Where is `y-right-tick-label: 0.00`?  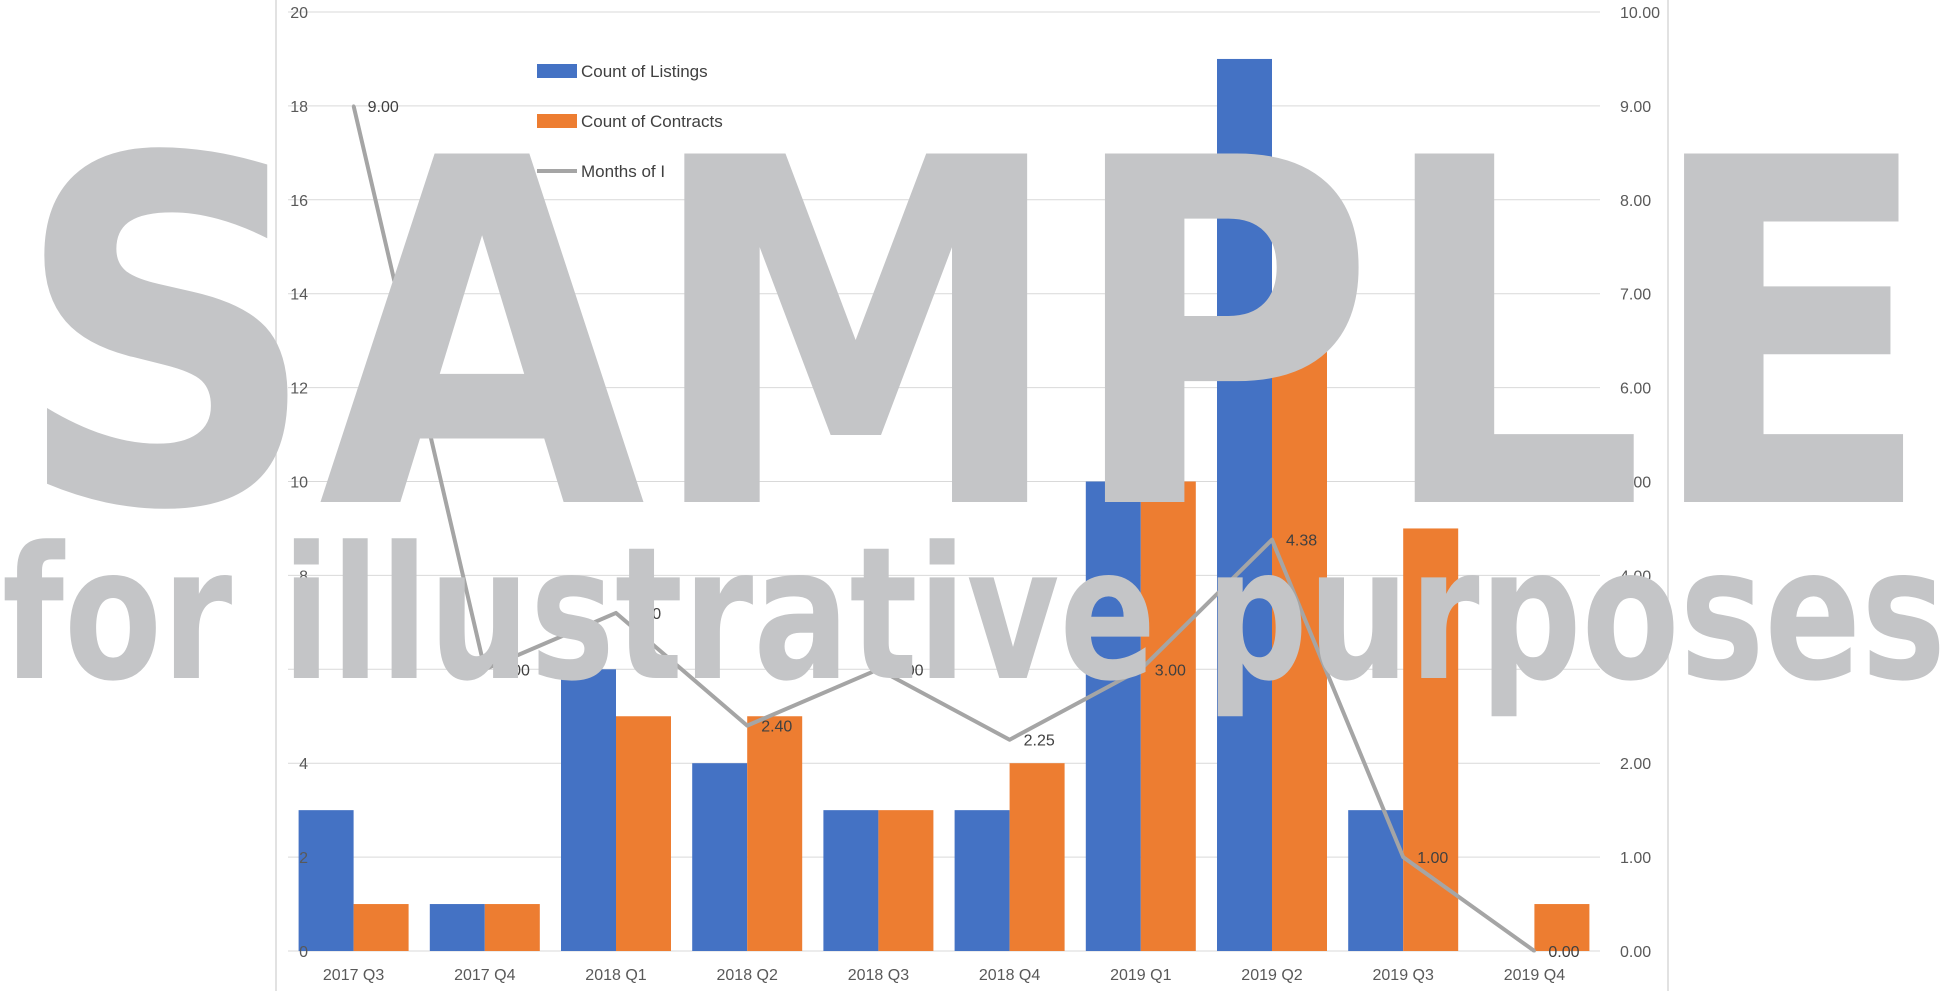 y-right-tick-label: 0.00 is located at coordinates (1635, 952).